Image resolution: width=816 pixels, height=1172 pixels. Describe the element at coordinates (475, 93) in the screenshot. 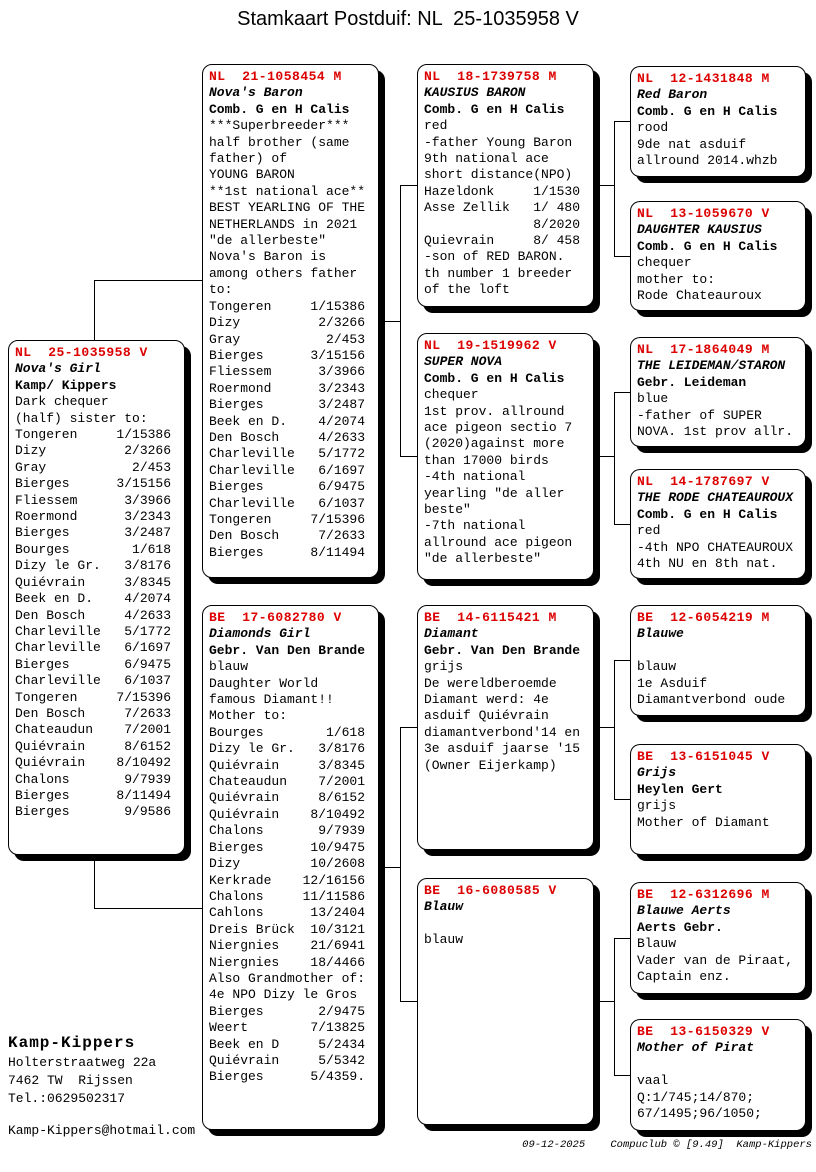

I see `pigeon-name: KAUSIUS BARON` at that location.